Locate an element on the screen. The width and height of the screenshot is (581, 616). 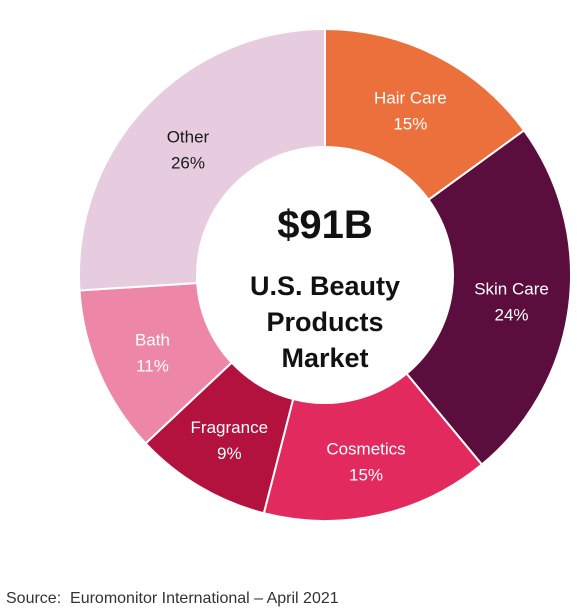
slice-name-fragrance: Fragrance is located at coordinates (229, 427).